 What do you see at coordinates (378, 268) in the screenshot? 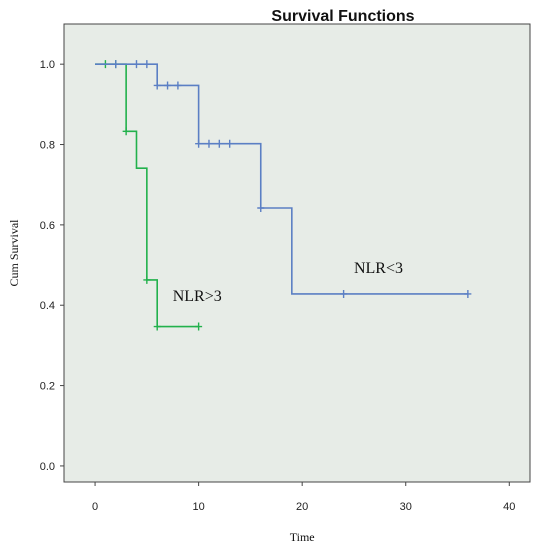
I see `series-annotation: NLR<3` at bounding box center [378, 268].